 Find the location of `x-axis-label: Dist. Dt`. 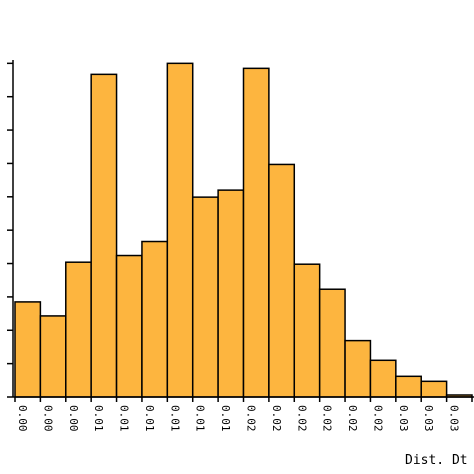

x-axis-label: Dist. Dt is located at coordinates (436, 460).